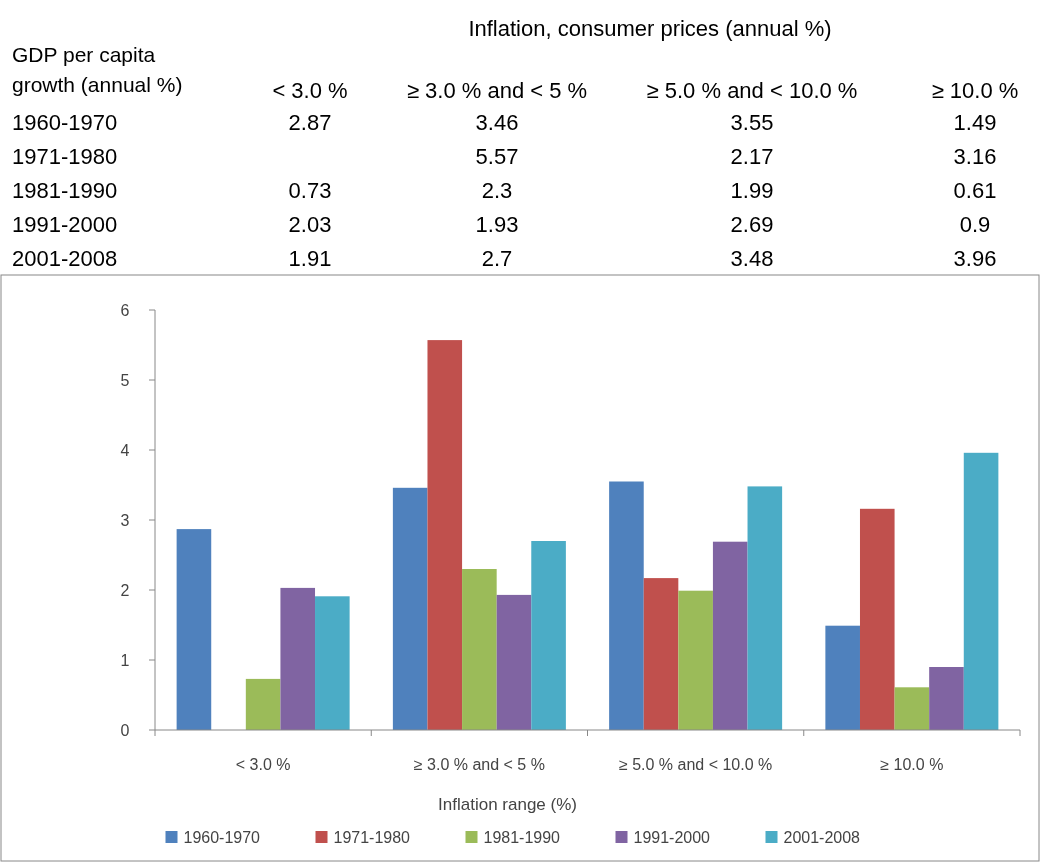  I want to click on data-label: 2.7, so click(497, 258).